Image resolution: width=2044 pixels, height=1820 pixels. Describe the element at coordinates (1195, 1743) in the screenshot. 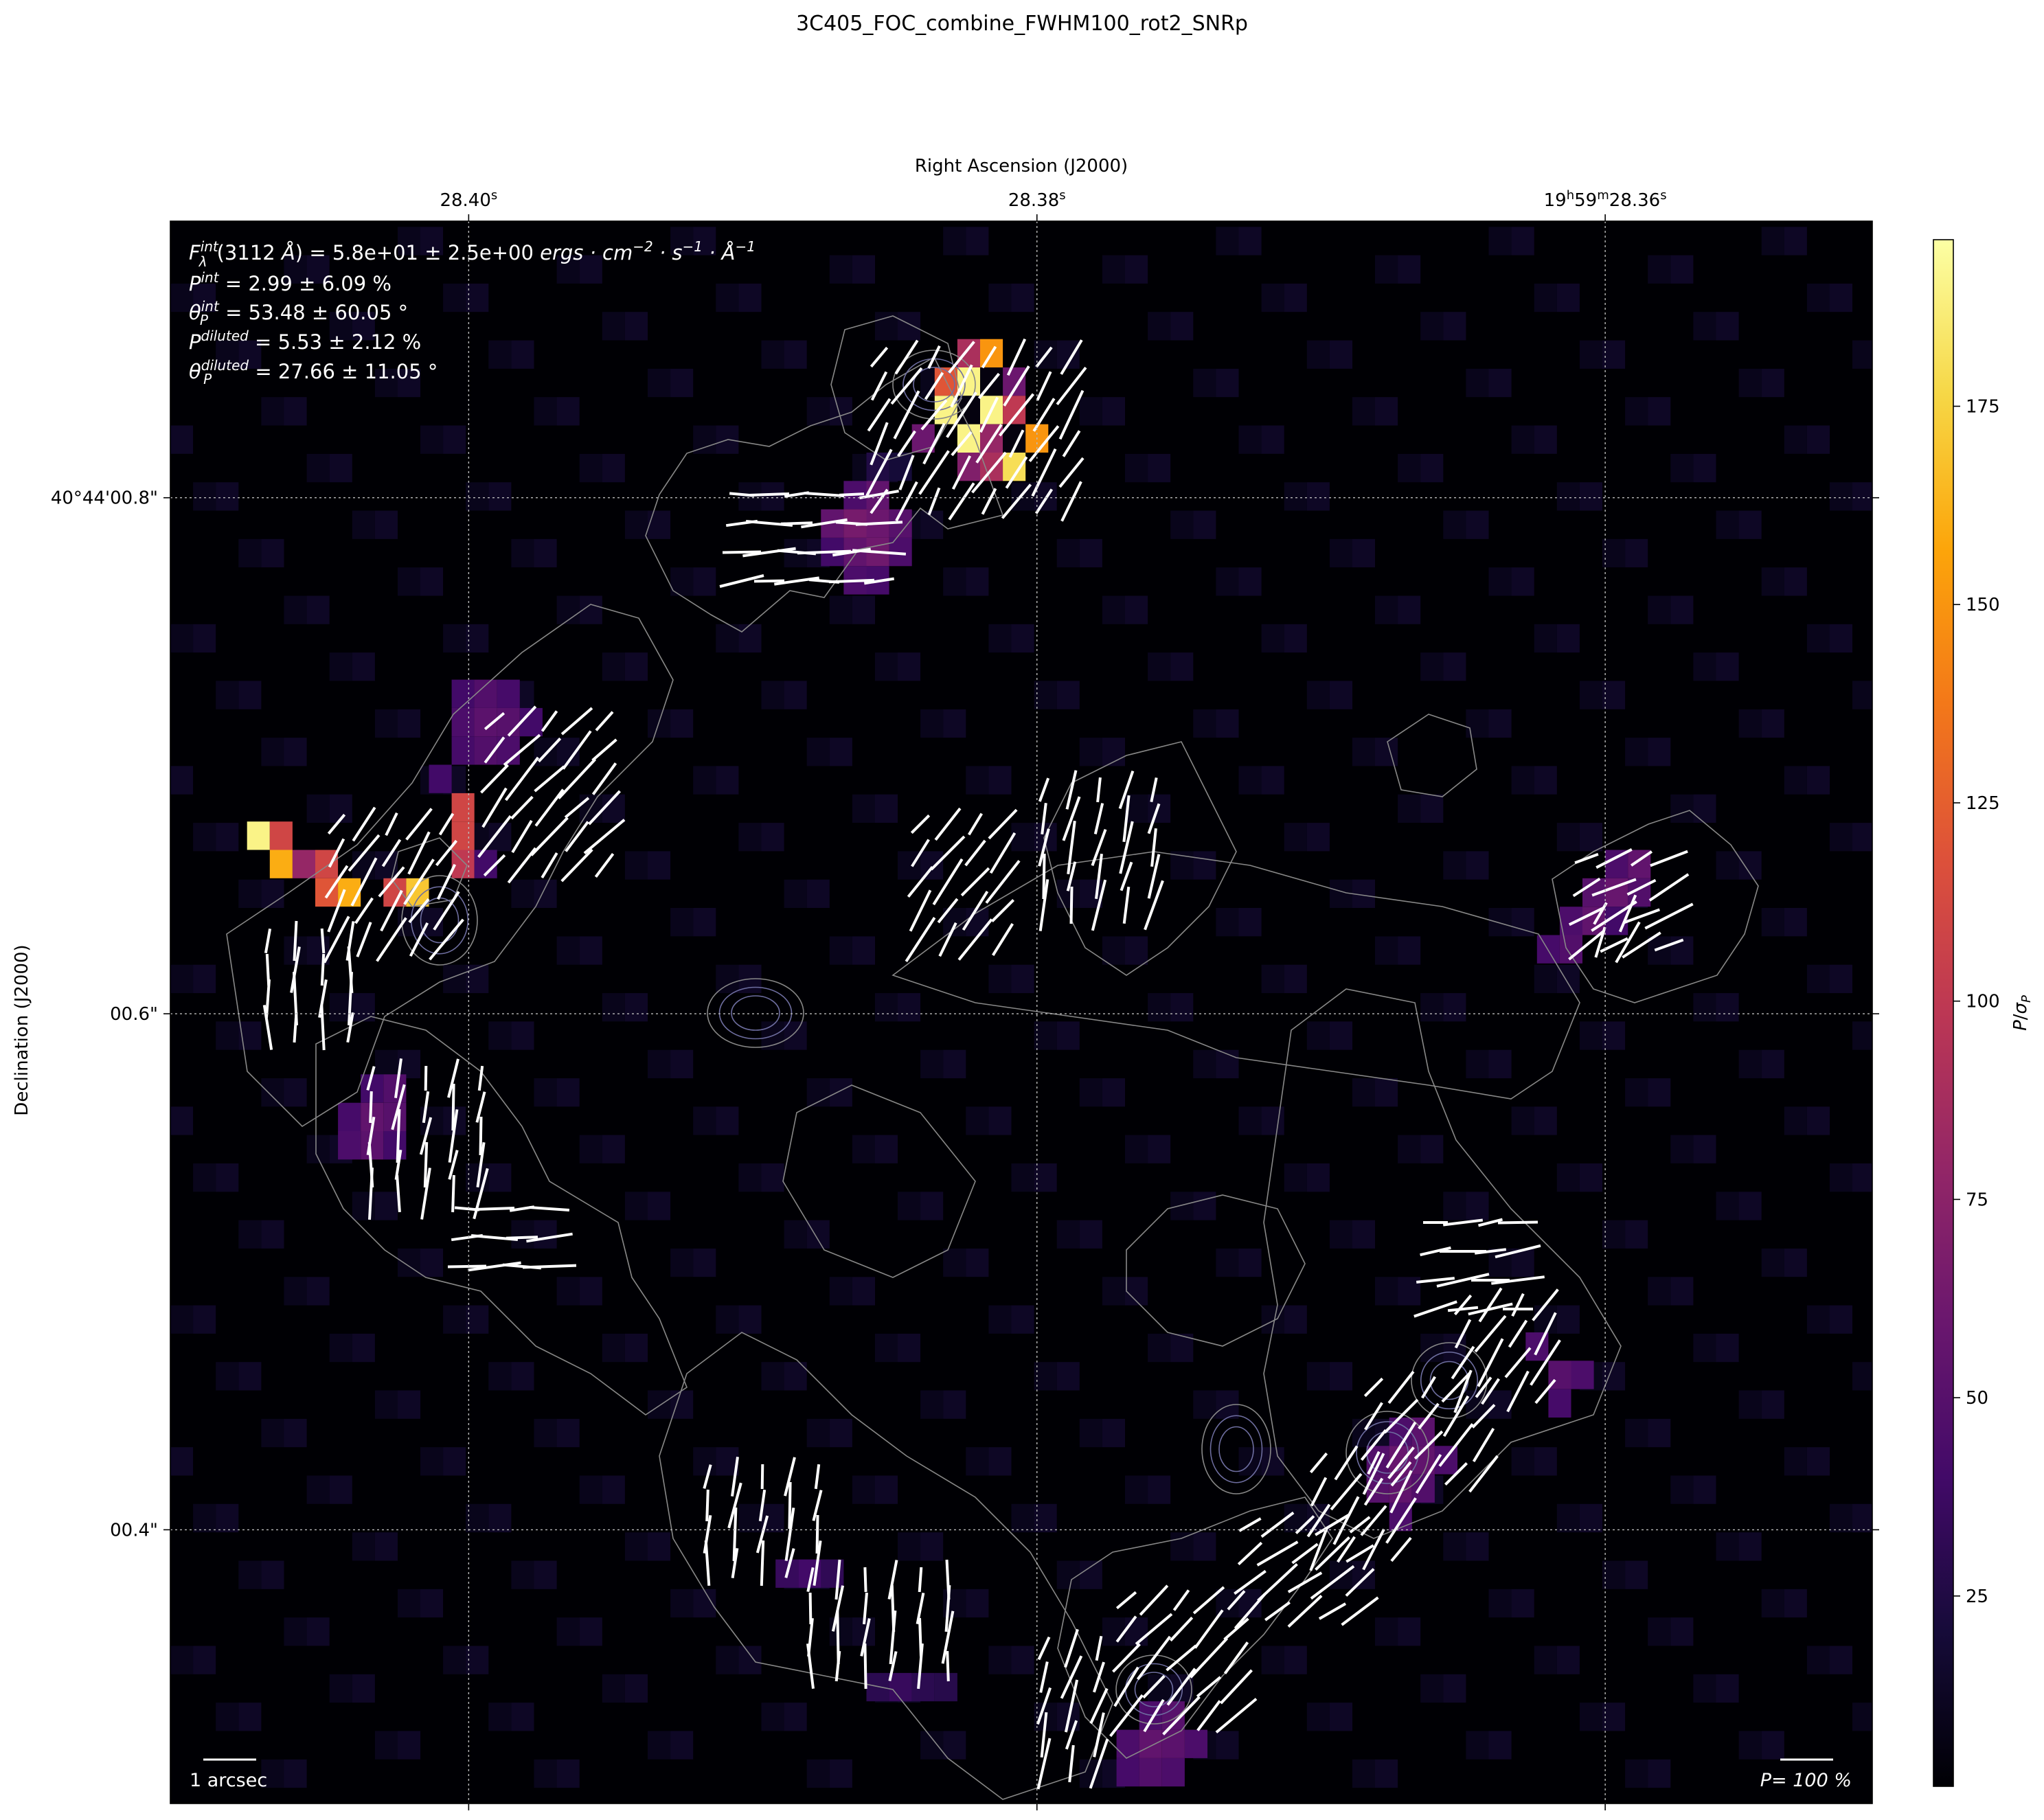

I see `heatmap-cell-south-blob` at that location.